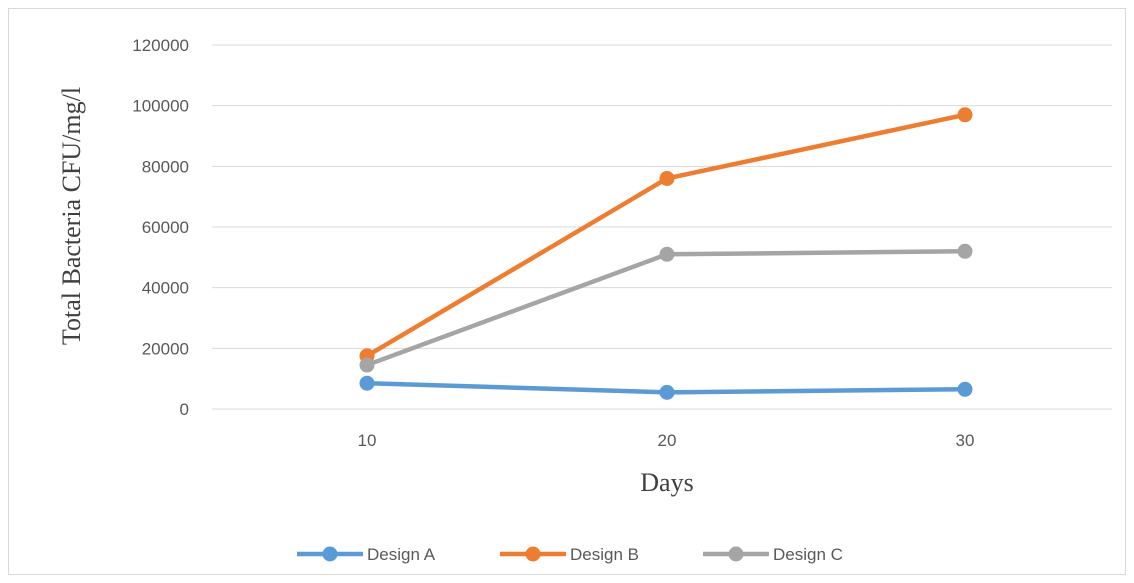  I want to click on y-tick-label: 100000, so click(160, 106).